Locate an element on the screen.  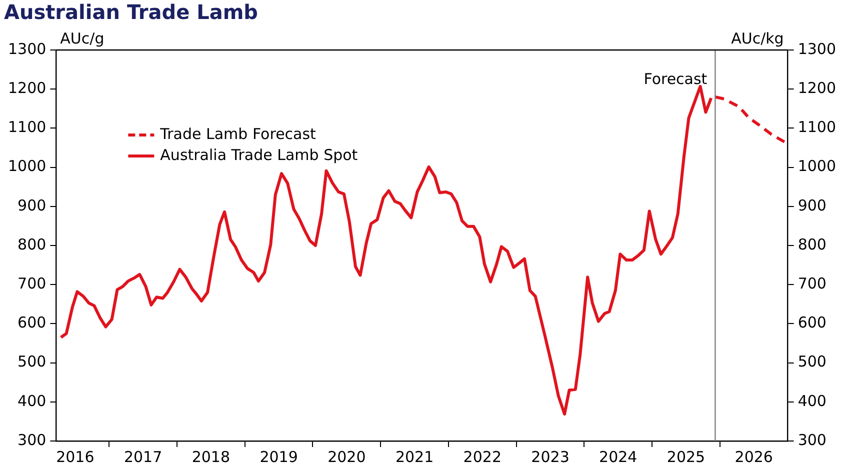
y-tick-label: 300 is located at coordinates (32, 439).